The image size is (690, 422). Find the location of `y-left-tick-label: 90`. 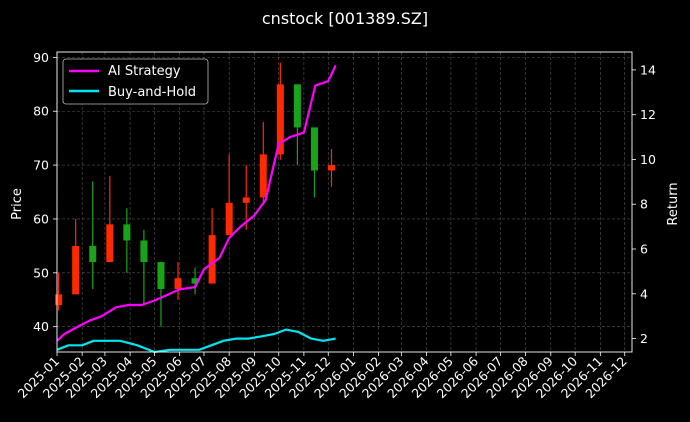

y-left-tick-label: 90 is located at coordinates (41, 57).